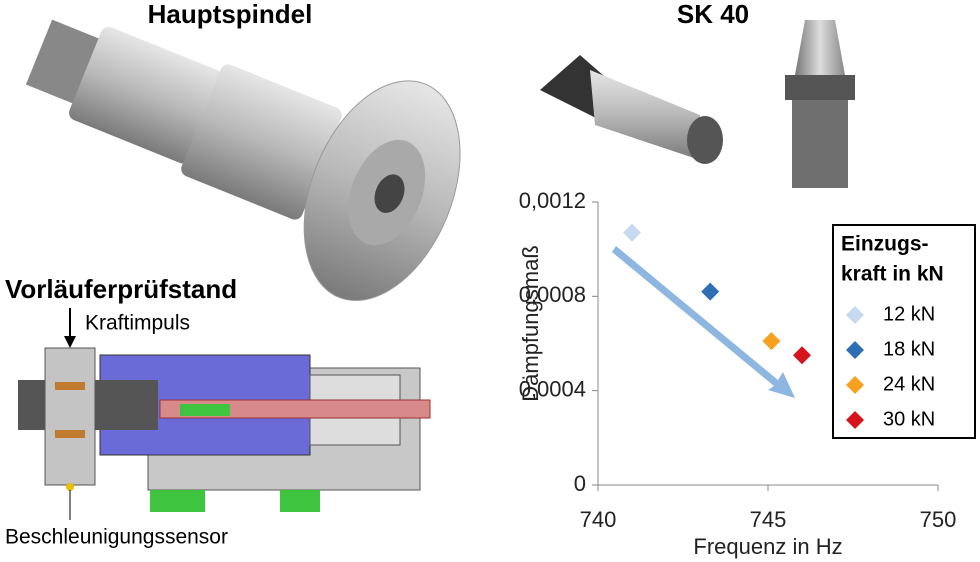 This screenshot has width=980, height=562. Describe the element at coordinates (904, 331) in the screenshot. I see `legend-box` at that location.